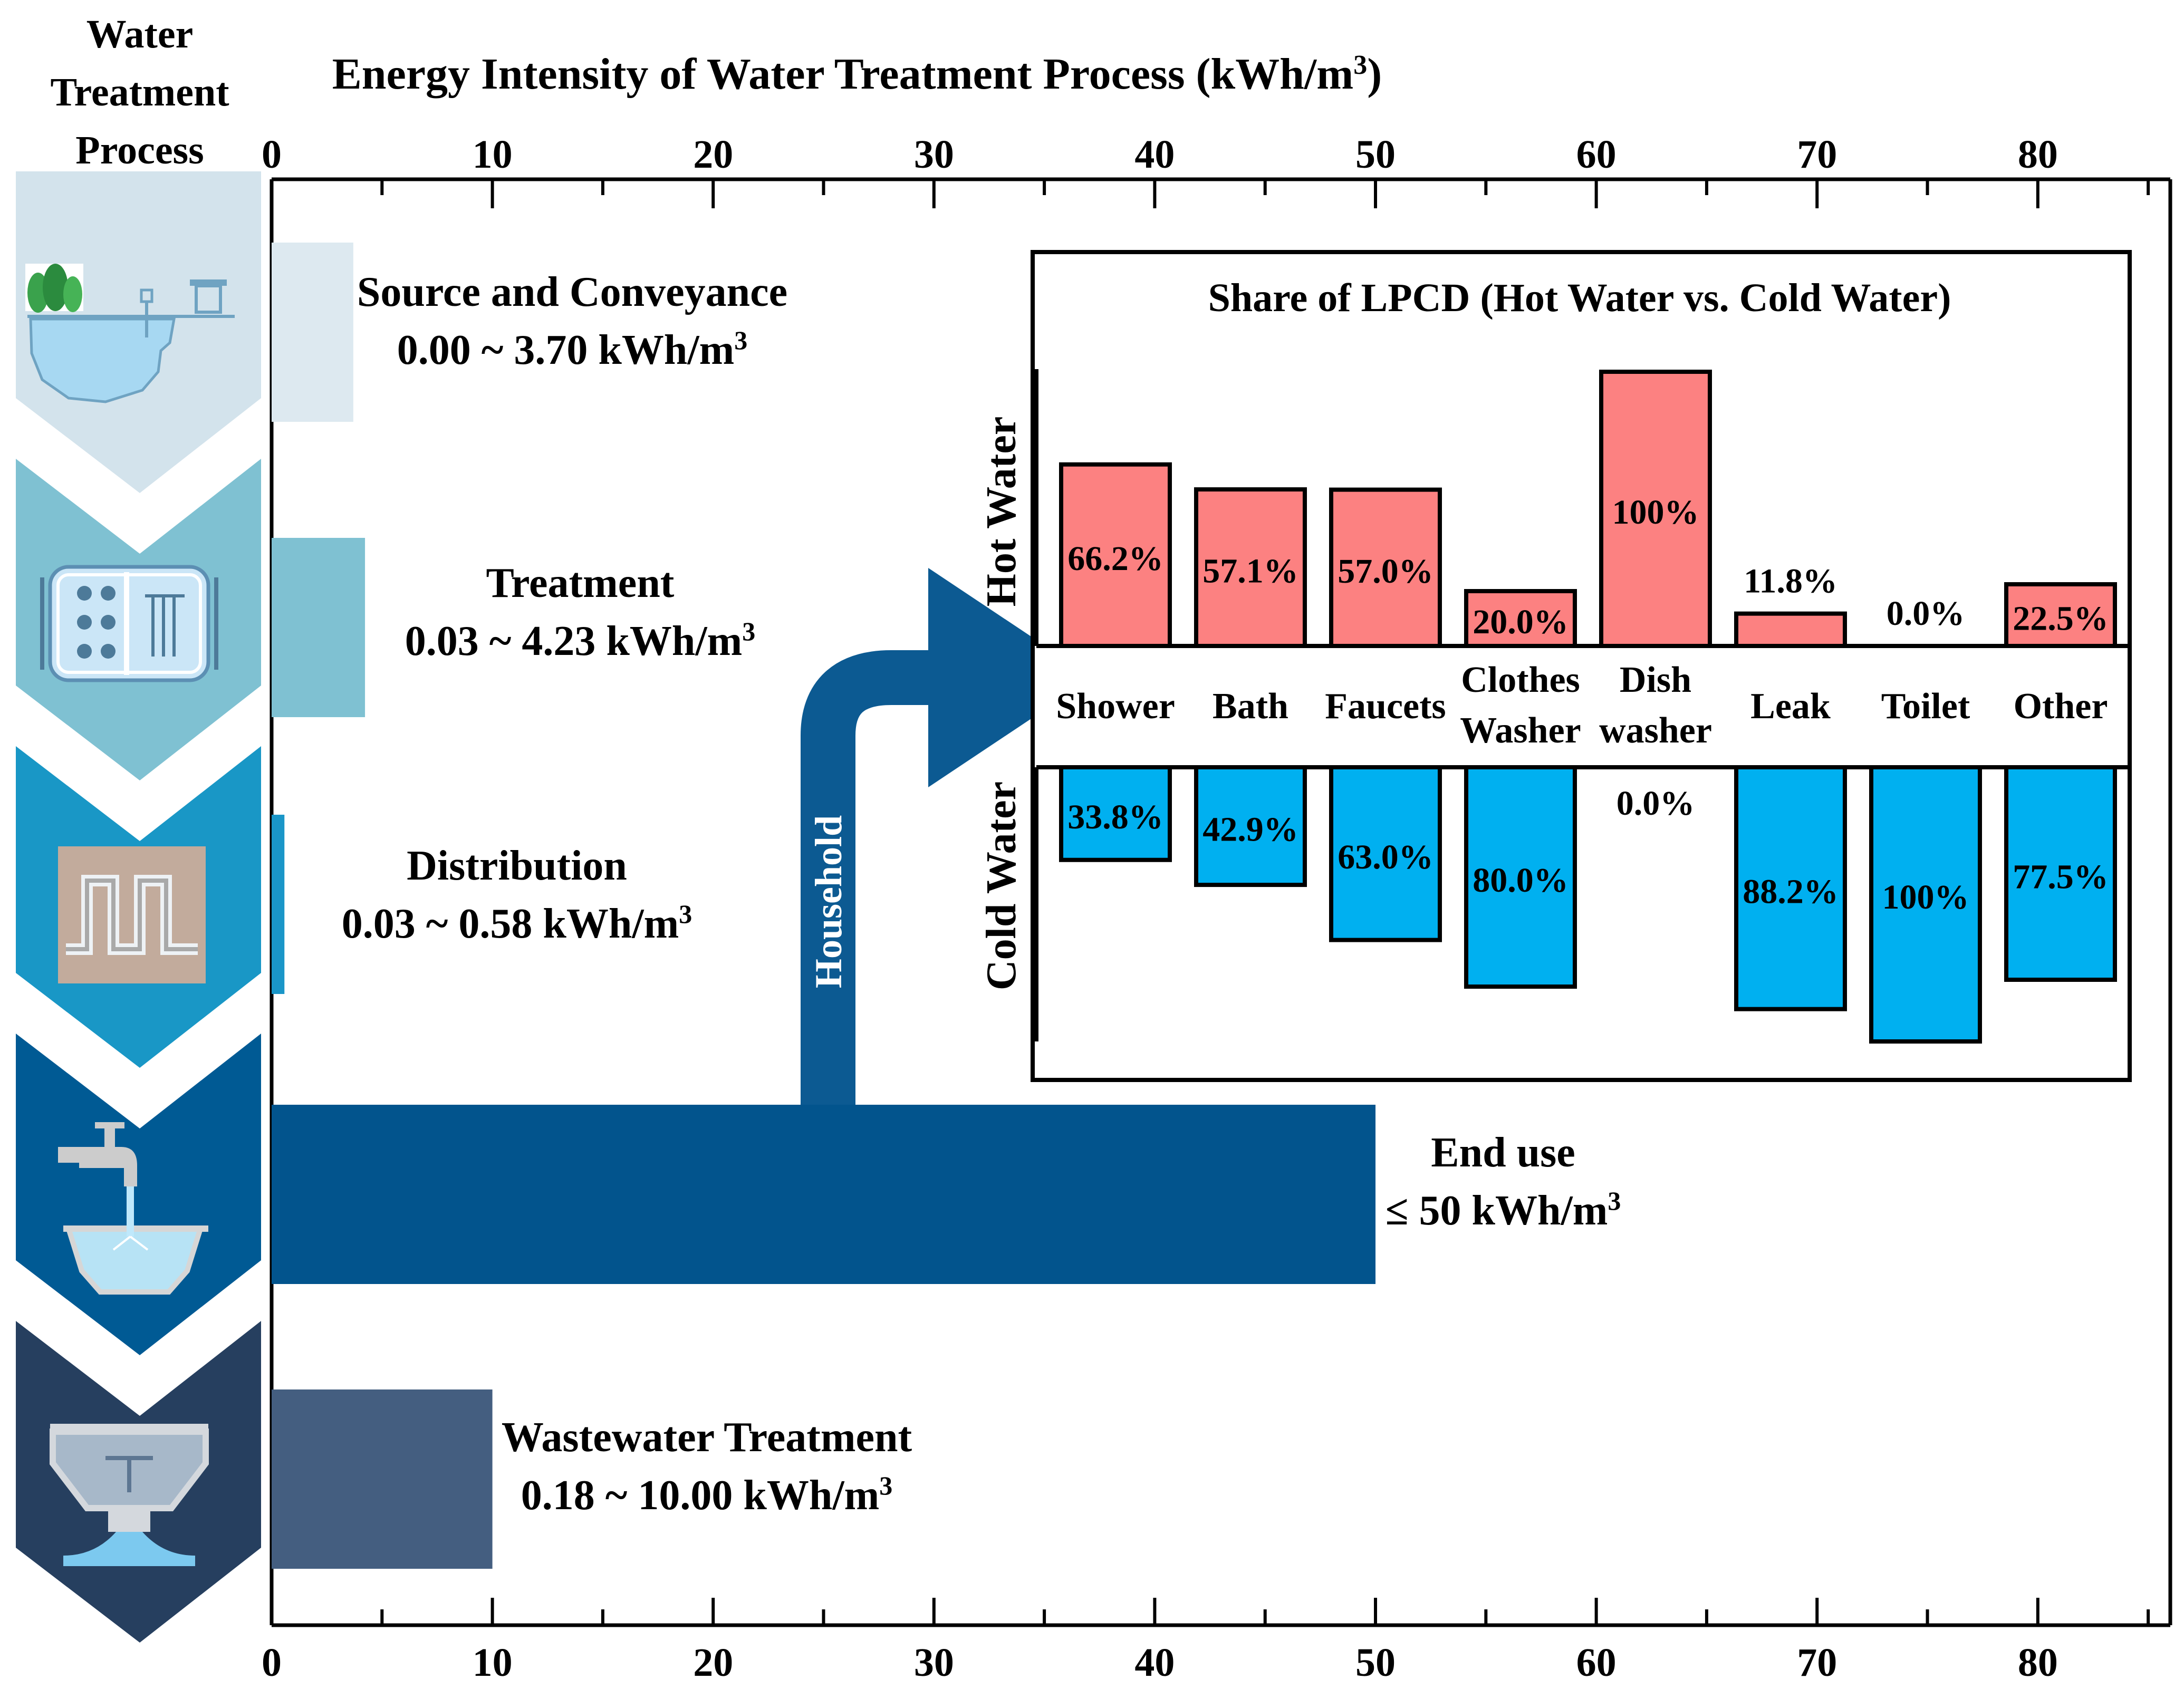 The image size is (2184, 1689). Describe the element at coordinates (1925, 897) in the screenshot. I see `cold-water-value-label: 100%` at that location.